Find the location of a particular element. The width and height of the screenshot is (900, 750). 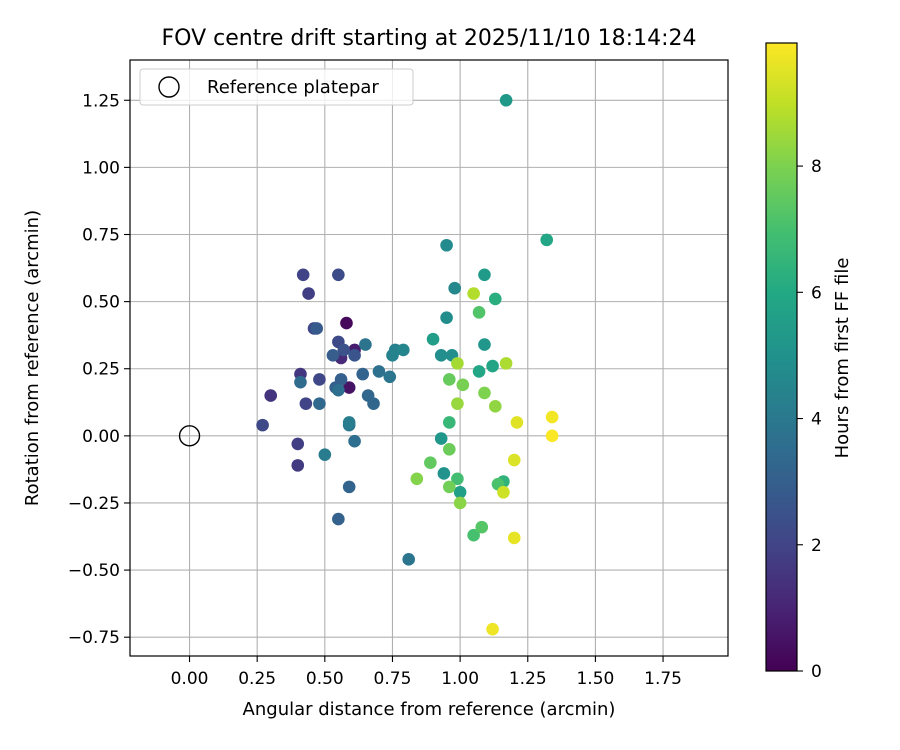

colorbar-label: Hours from first FF file is located at coordinates (842, 358).